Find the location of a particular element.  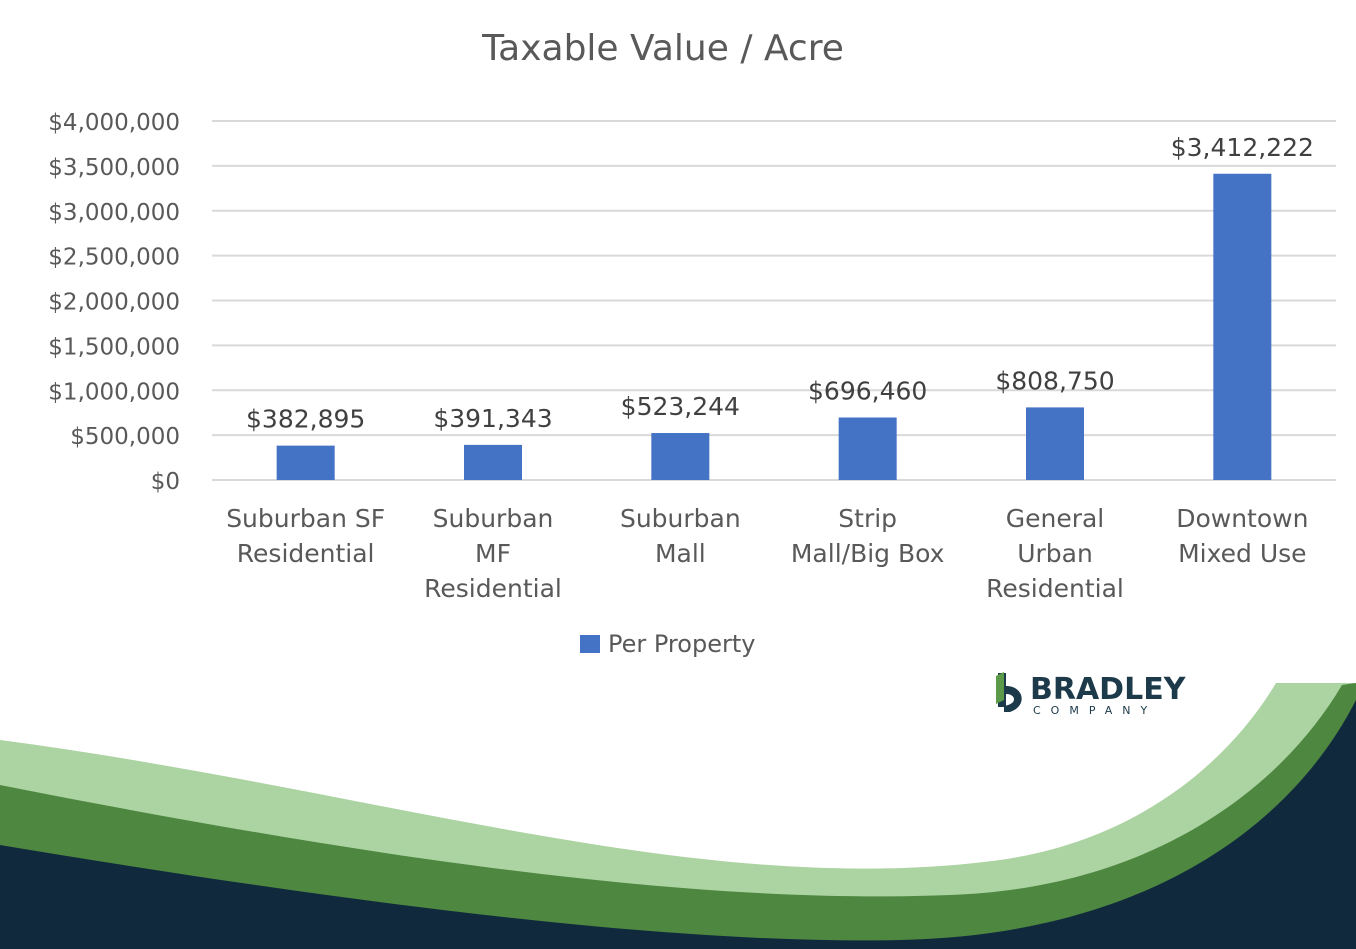

bradley-logo: BRADLEY COMPANY is located at coordinates (1091, 694).